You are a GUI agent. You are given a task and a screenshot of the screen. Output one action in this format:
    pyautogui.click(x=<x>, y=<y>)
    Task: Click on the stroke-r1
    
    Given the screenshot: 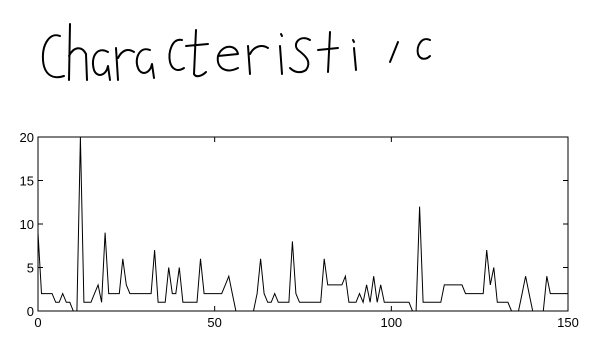 What is the action you would take?
    pyautogui.click(x=125, y=64)
    